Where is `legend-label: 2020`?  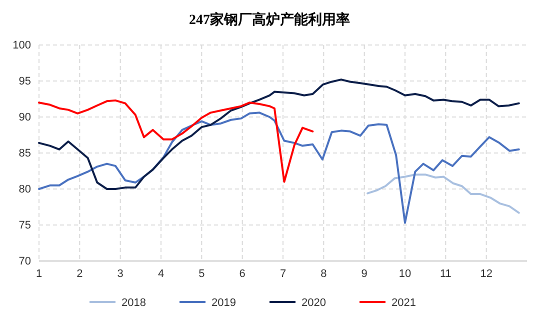
legend-label: 2020 is located at coordinates (314, 303).